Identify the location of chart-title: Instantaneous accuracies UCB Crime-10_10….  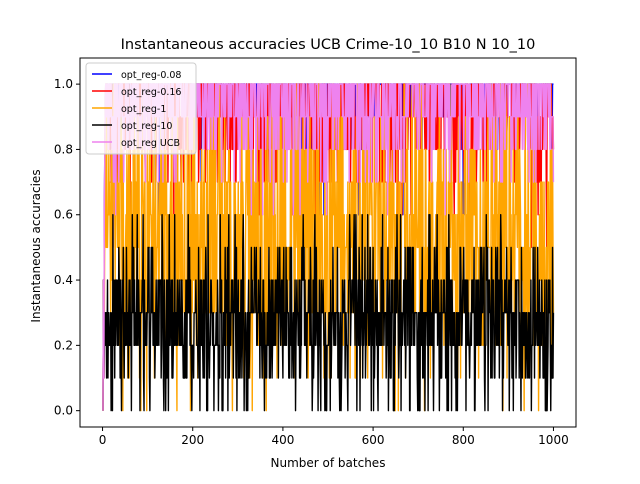
(328, 45).